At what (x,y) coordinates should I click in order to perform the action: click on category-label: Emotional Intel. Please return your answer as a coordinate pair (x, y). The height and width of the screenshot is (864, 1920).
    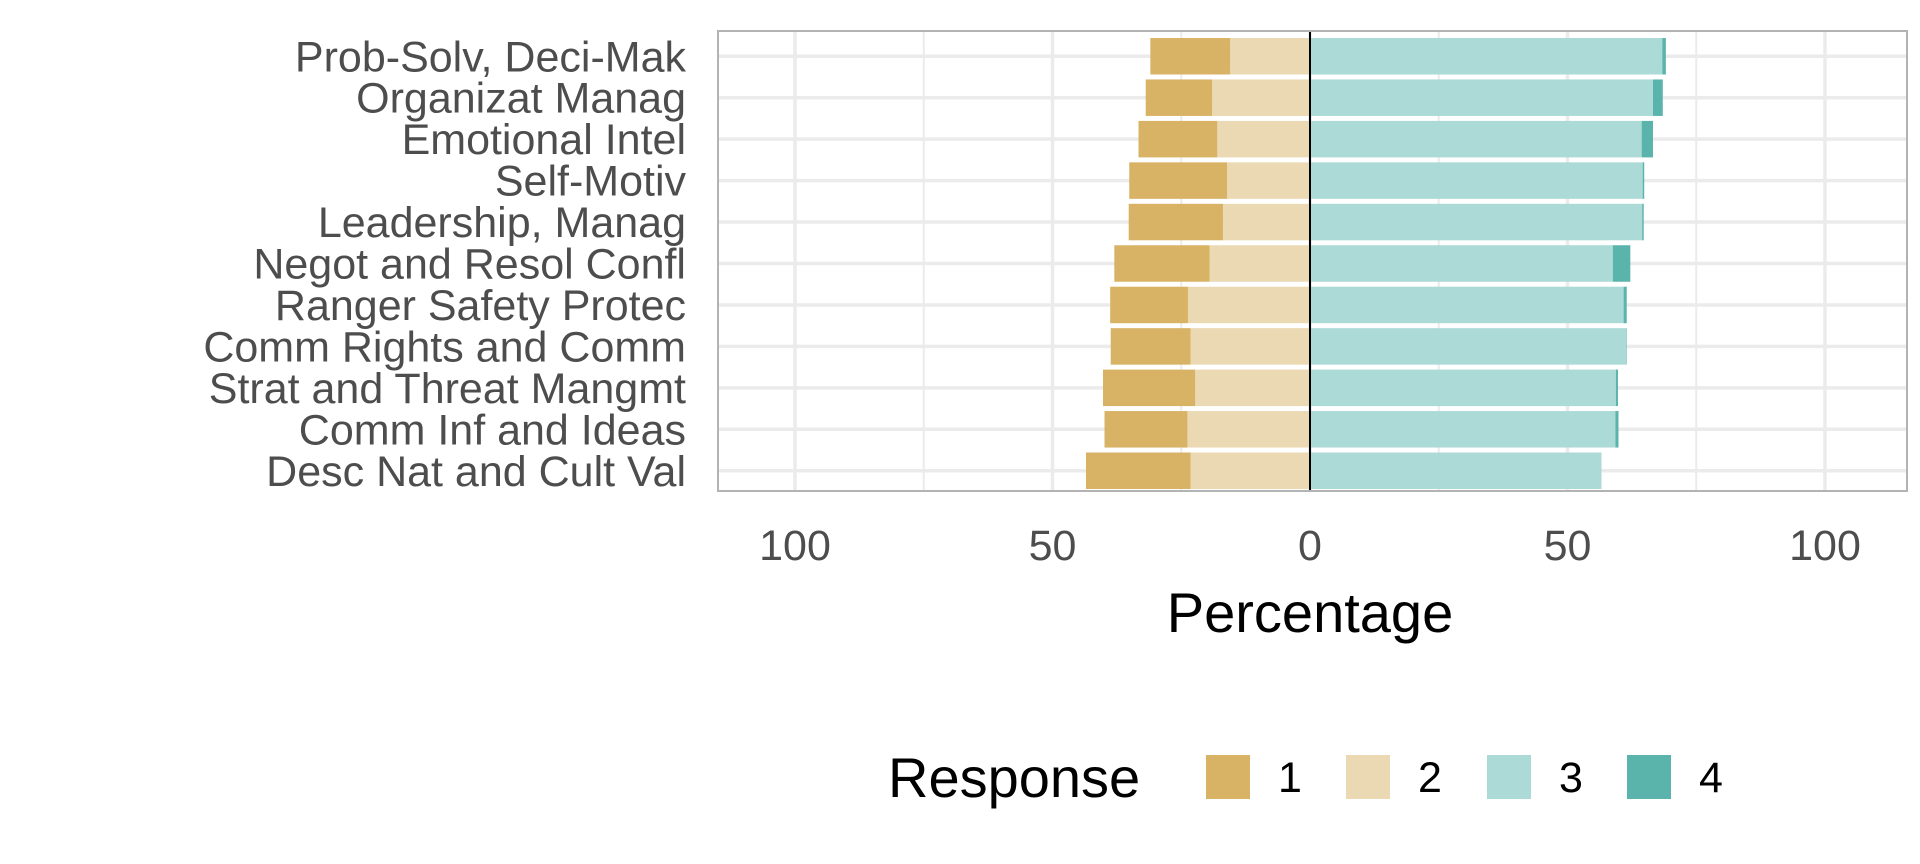
    Looking at the image, I should click on (544, 140).